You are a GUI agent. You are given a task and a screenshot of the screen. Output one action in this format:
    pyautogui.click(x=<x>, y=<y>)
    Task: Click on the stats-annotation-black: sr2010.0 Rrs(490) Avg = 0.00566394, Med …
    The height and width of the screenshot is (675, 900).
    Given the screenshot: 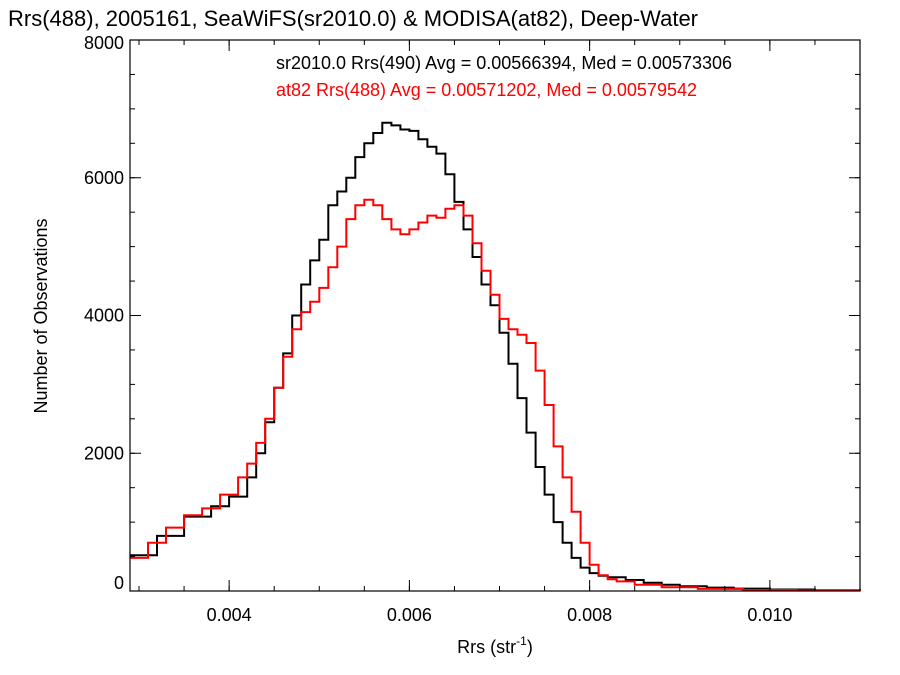 What is the action you would take?
    pyautogui.click(x=504, y=63)
    